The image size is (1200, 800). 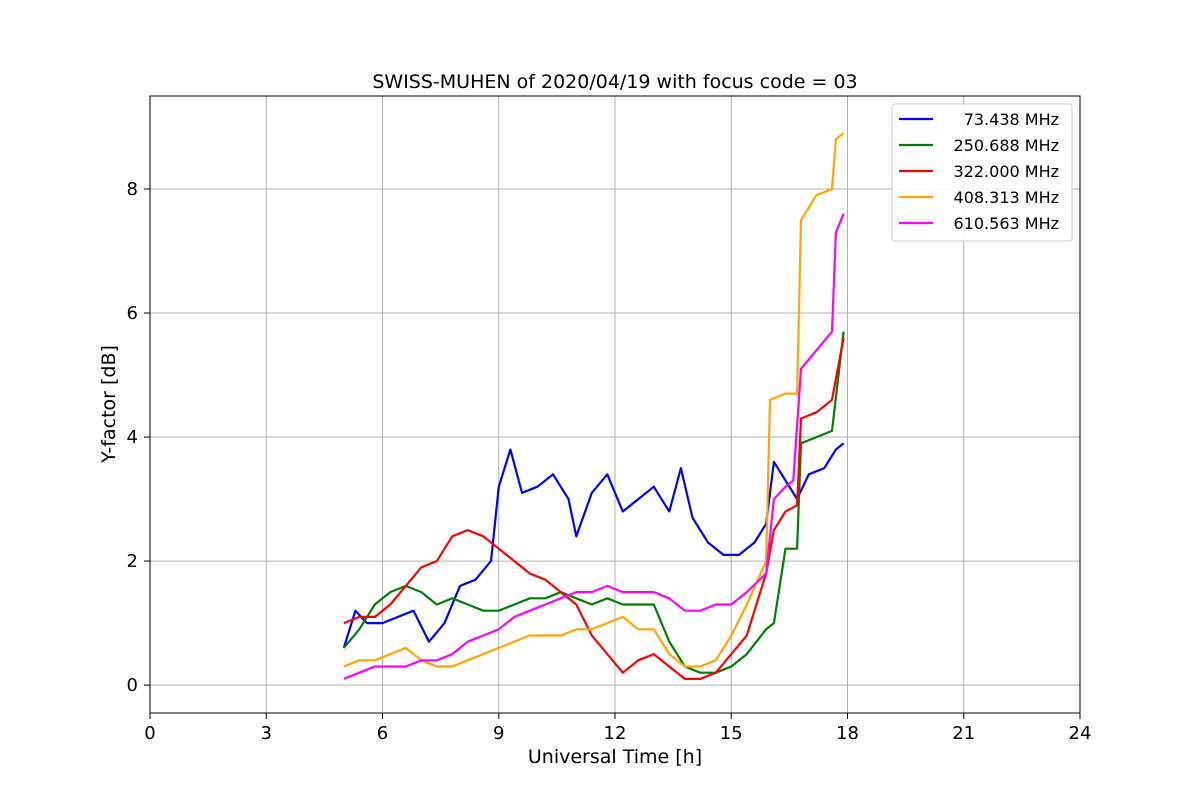 What do you see at coordinates (963, 733) in the screenshot?
I see `x-tick-label: 21` at bounding box center [963, 733].